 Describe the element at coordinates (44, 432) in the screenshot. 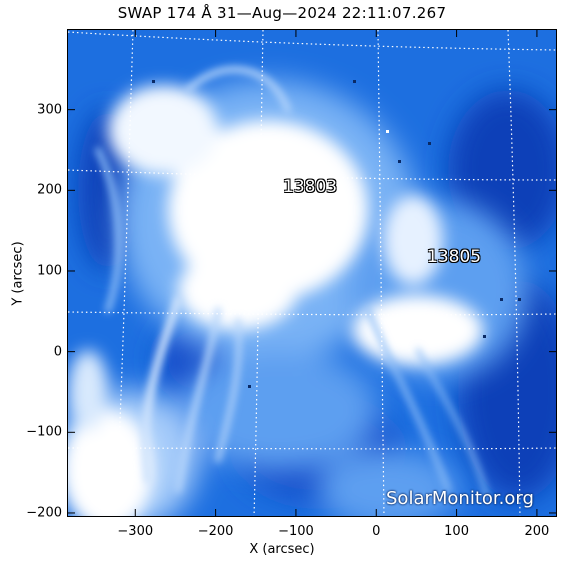

I see `y-tick-label: −100` at that location.